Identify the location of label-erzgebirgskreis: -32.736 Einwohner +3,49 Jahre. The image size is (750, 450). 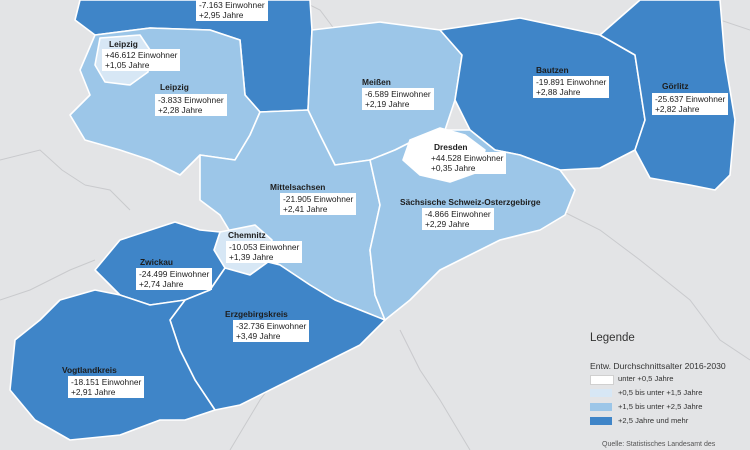
(271, 331).